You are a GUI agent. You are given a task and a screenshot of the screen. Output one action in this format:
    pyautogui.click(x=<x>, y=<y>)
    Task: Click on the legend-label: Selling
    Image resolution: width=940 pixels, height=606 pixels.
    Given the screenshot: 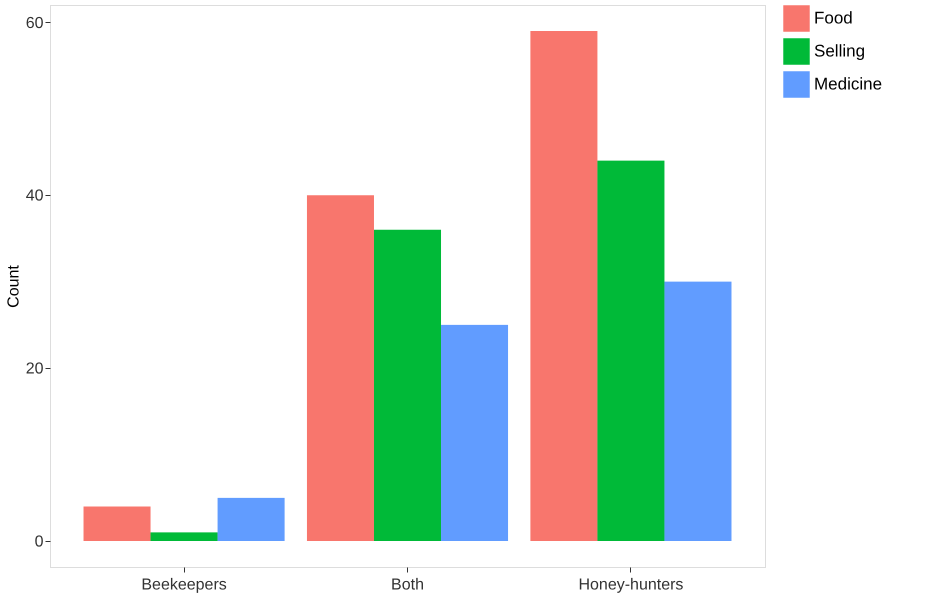 What is the action you would take?
    pyautogui.click(x=840, y=51)
    